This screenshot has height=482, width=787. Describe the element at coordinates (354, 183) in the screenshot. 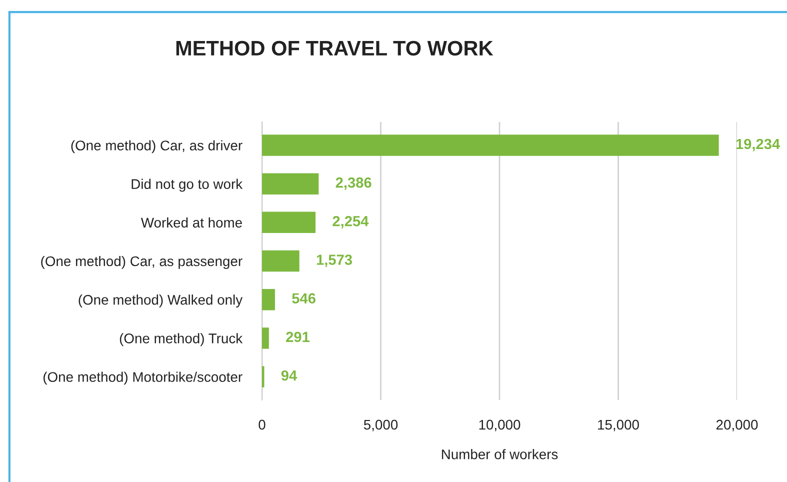

I see `data-label: 2,386` at that location.